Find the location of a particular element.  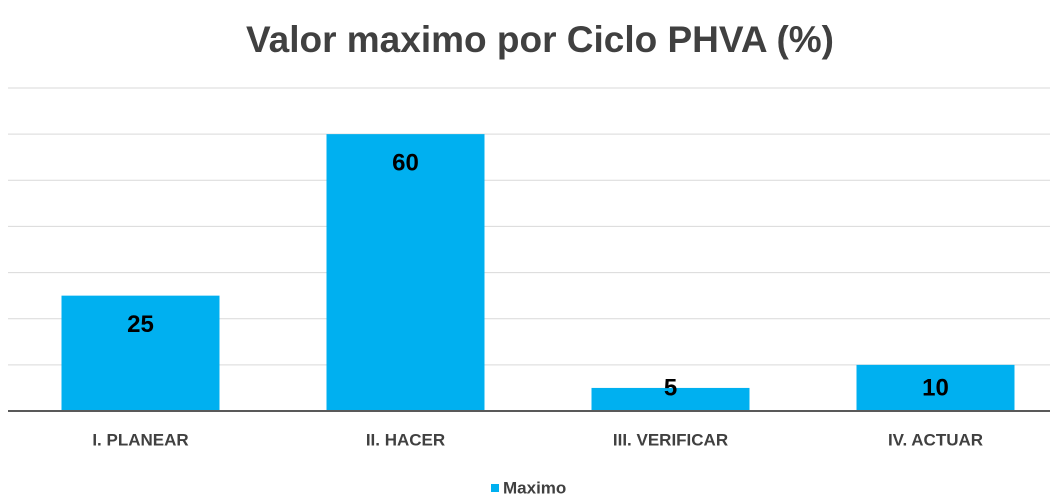

x-tick-label: III. VERIFICAR is located at coordinates (670, 439).